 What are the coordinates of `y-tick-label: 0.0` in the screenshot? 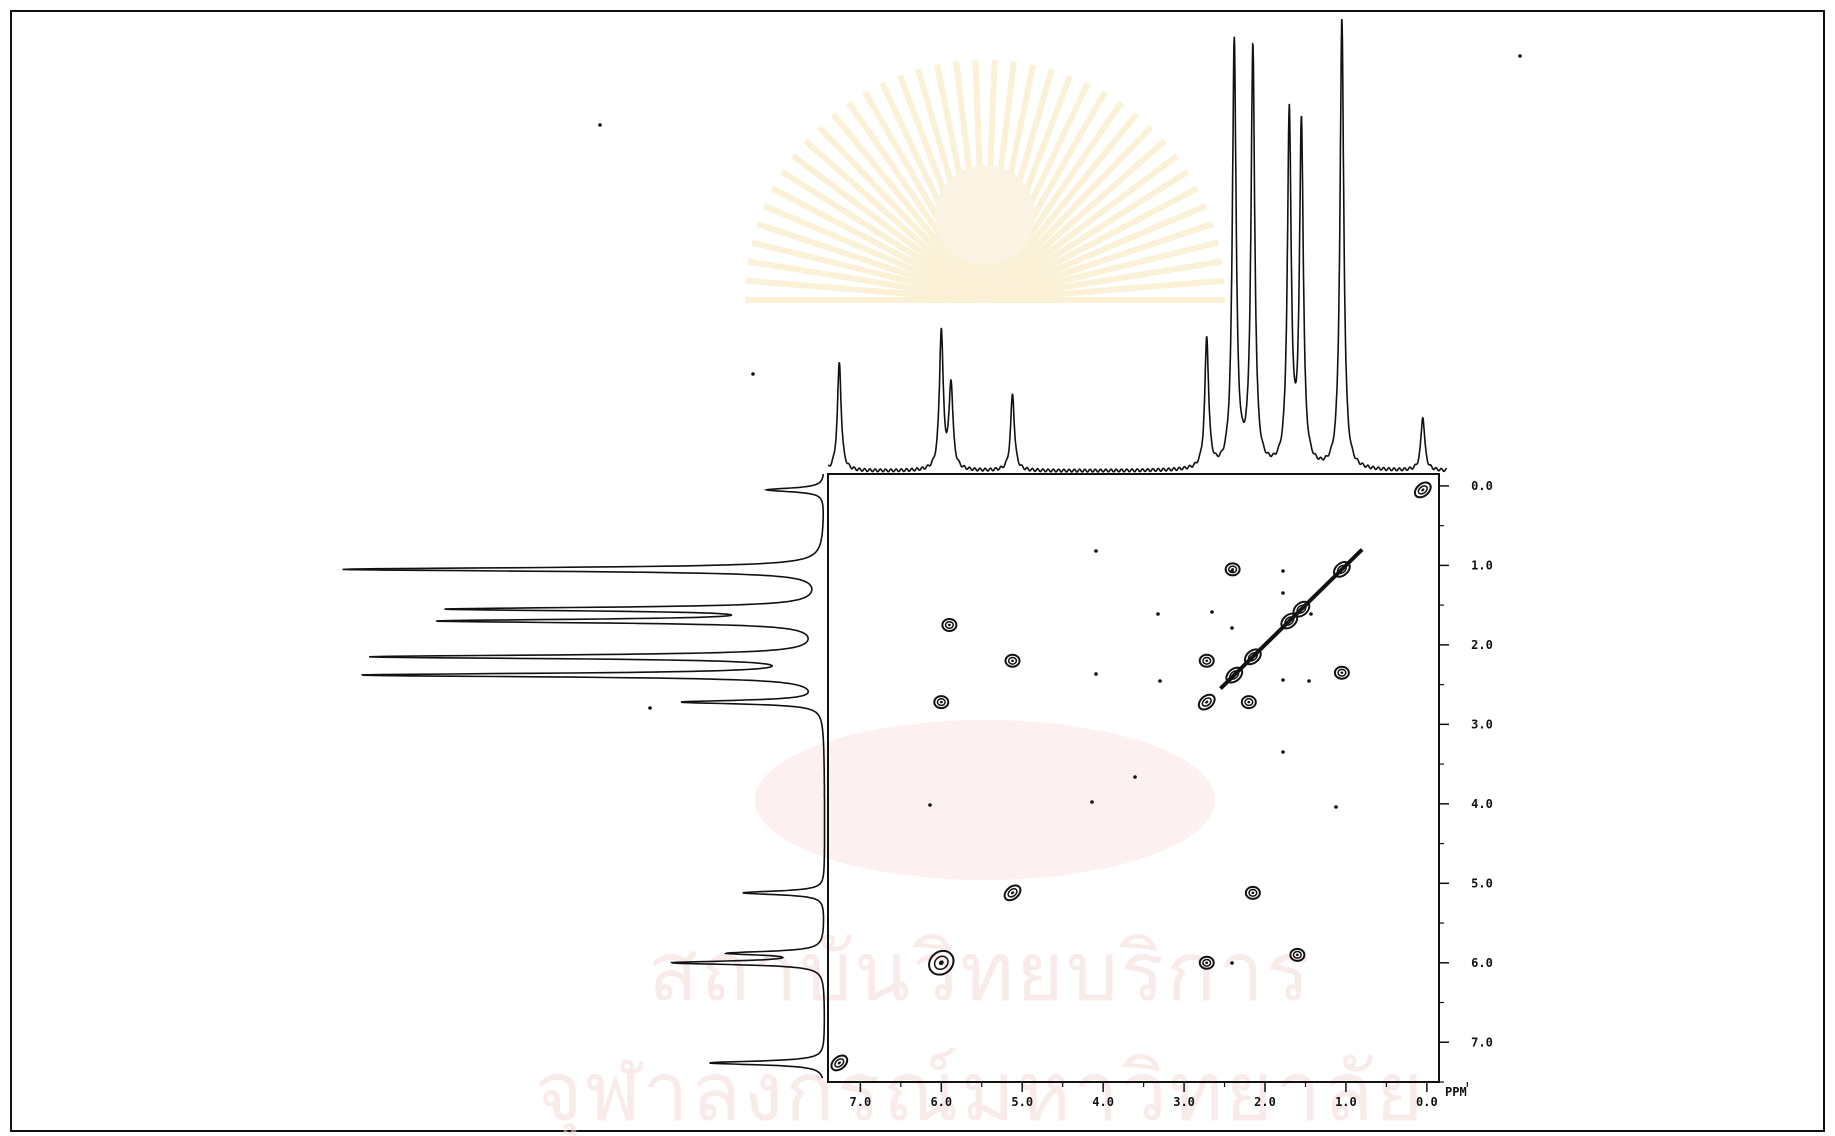 It's located at (1482, 486).